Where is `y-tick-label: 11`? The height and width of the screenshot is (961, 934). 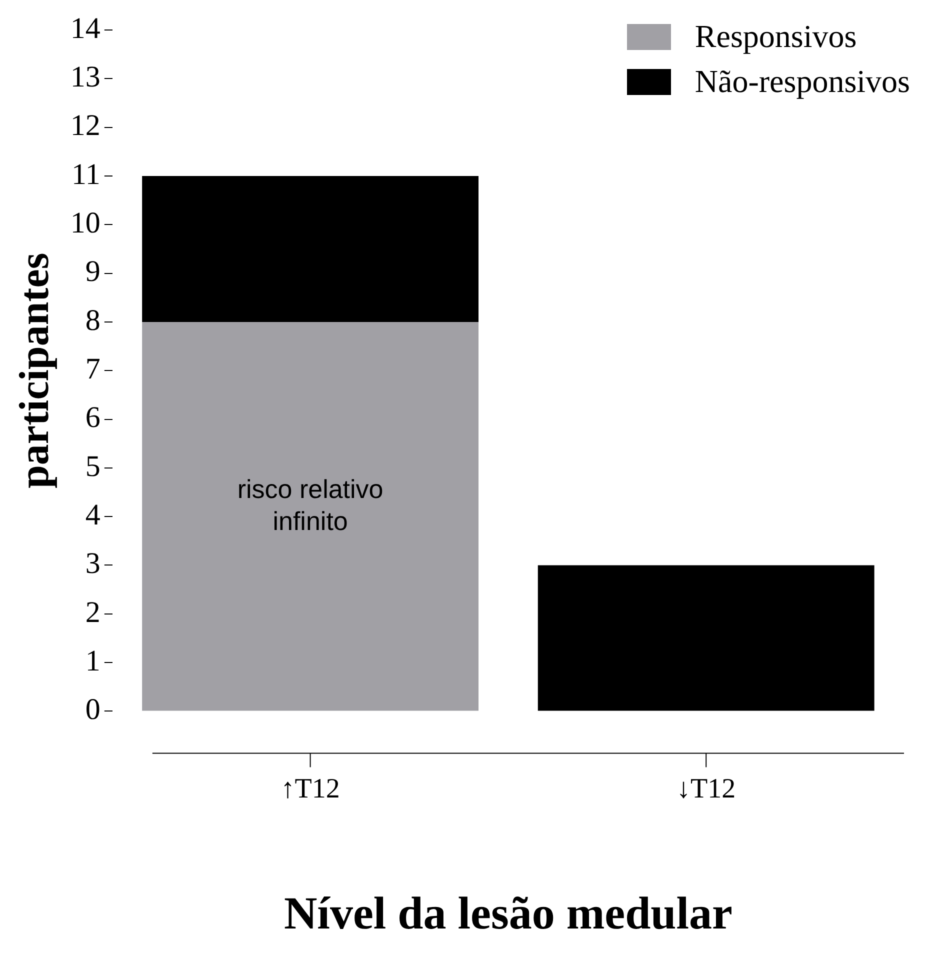 y-tick-label: 11 is located at coordinates (86, 174).